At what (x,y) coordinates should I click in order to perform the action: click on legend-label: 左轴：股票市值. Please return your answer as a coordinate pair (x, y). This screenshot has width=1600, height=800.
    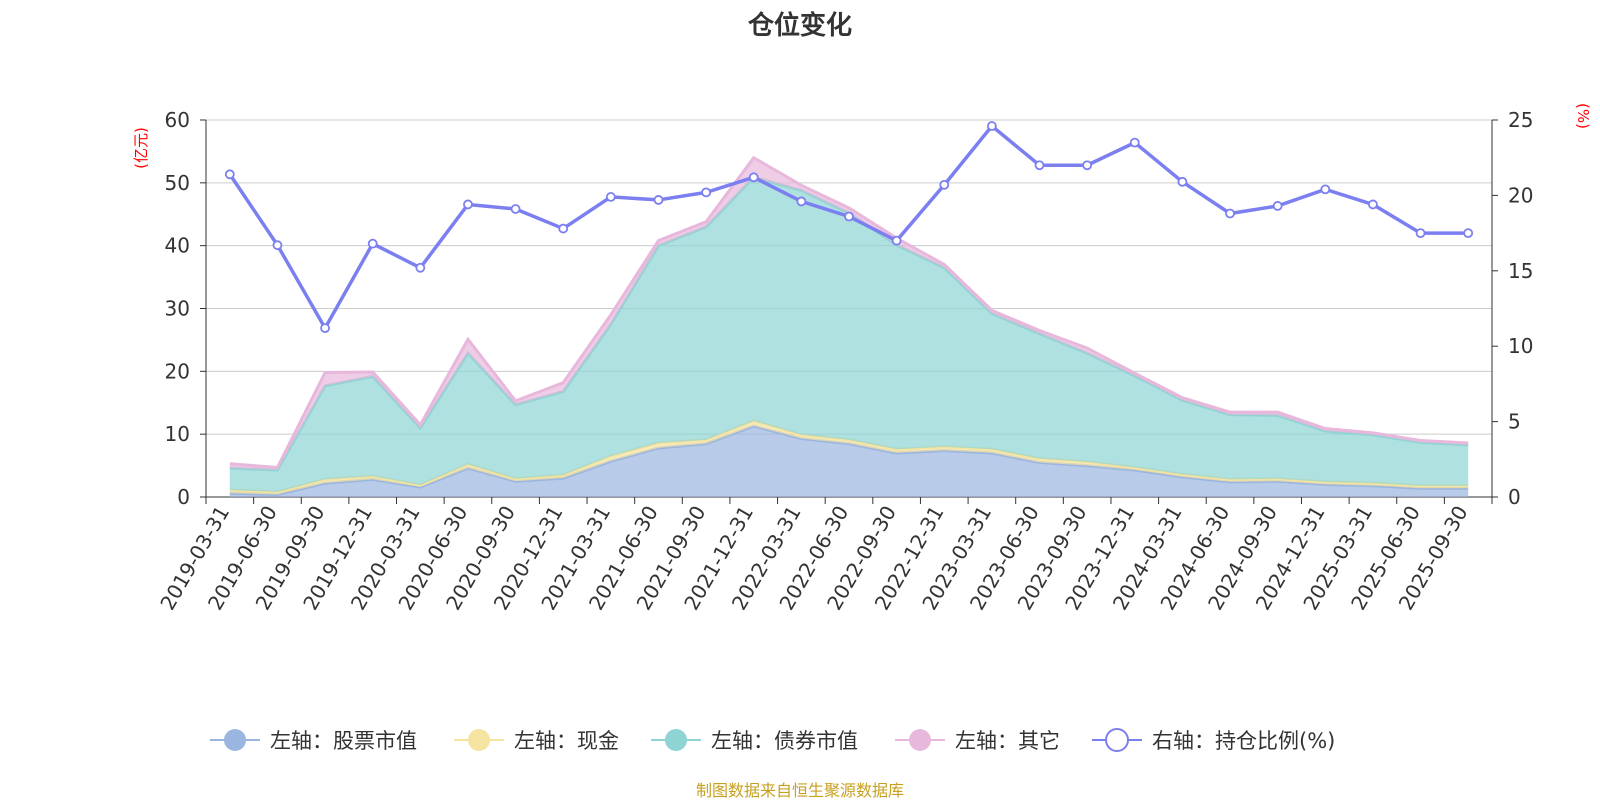
    Looking at the image, I should click on (343, 741).